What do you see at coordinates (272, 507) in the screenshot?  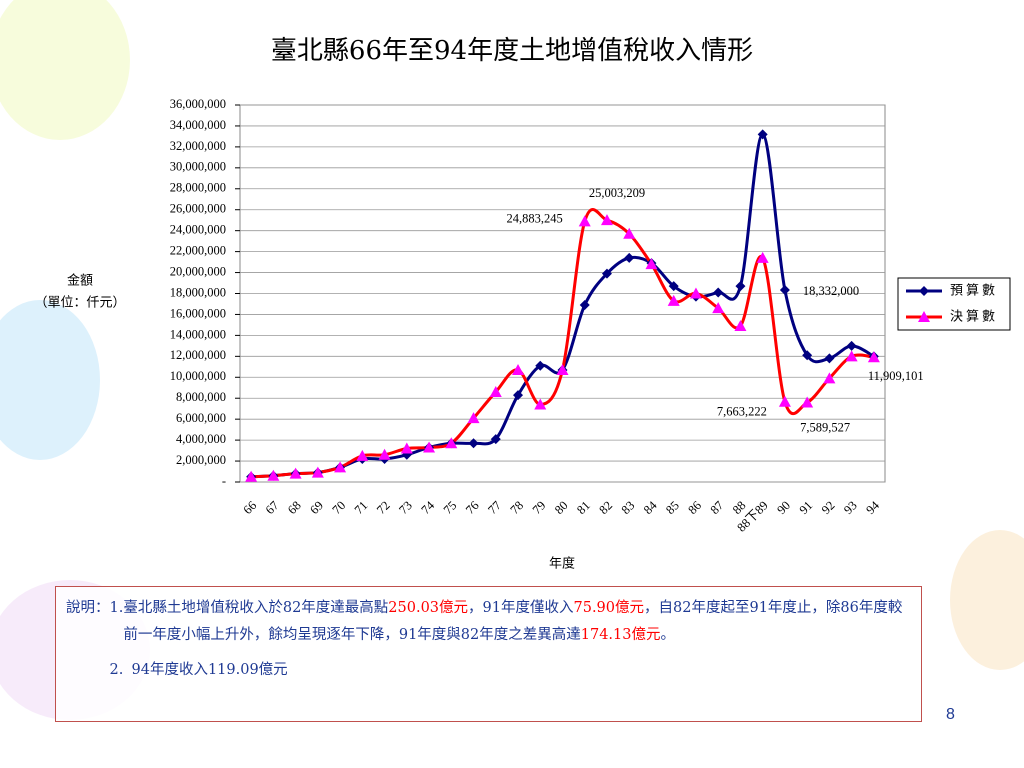 I see `x-tick-label: 67` at bounding box center [272, 507].